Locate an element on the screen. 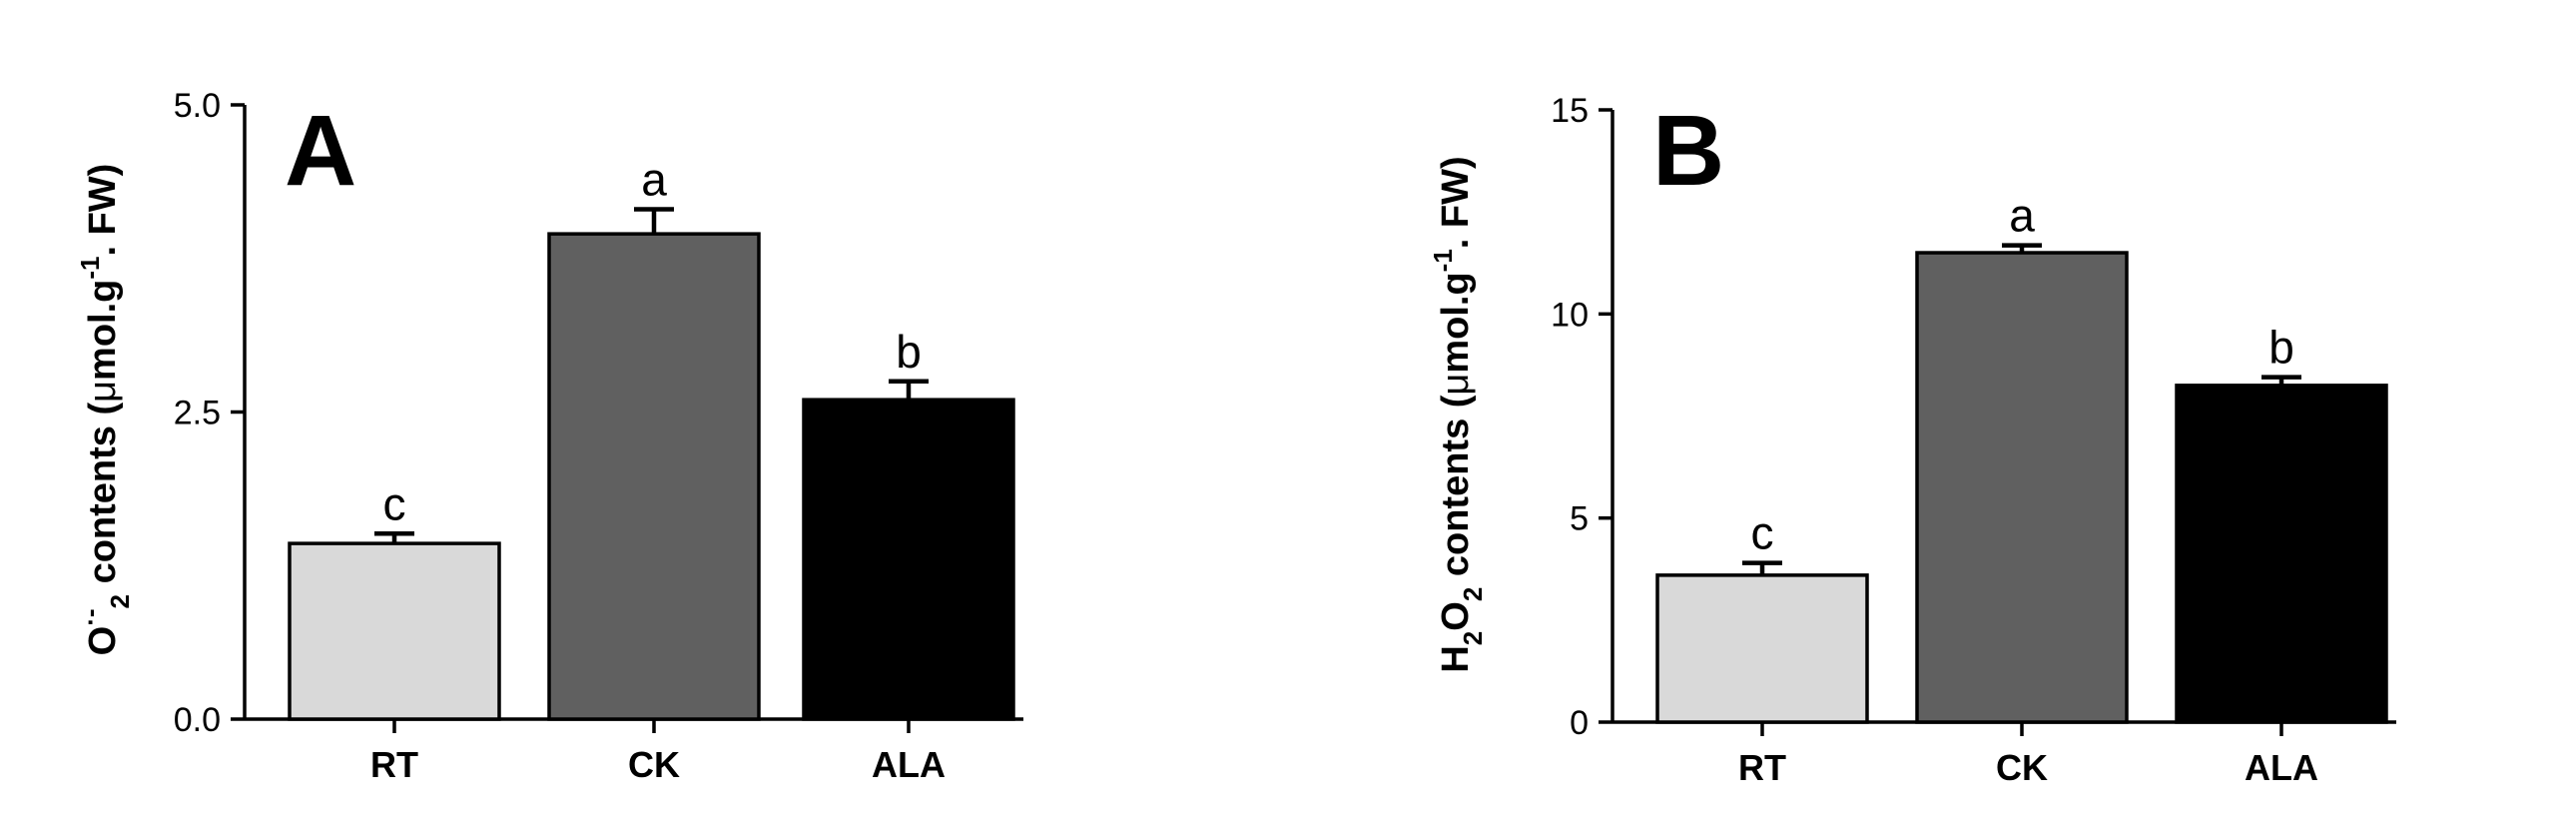  panel-b-significance-rt: c is located at coordinates (1762, 533).